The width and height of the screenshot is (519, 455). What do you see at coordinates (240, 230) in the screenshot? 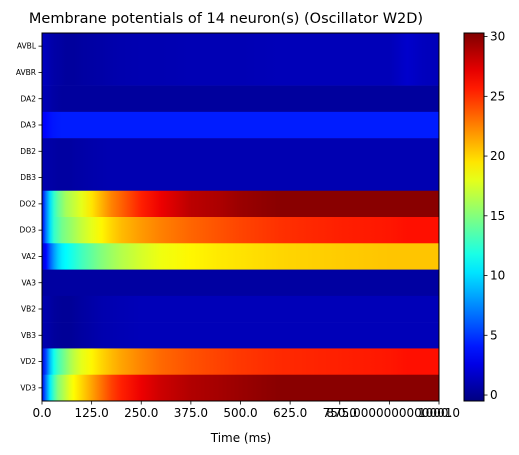
I see `heatmap-row-do3` at bounding box center [240, 230].